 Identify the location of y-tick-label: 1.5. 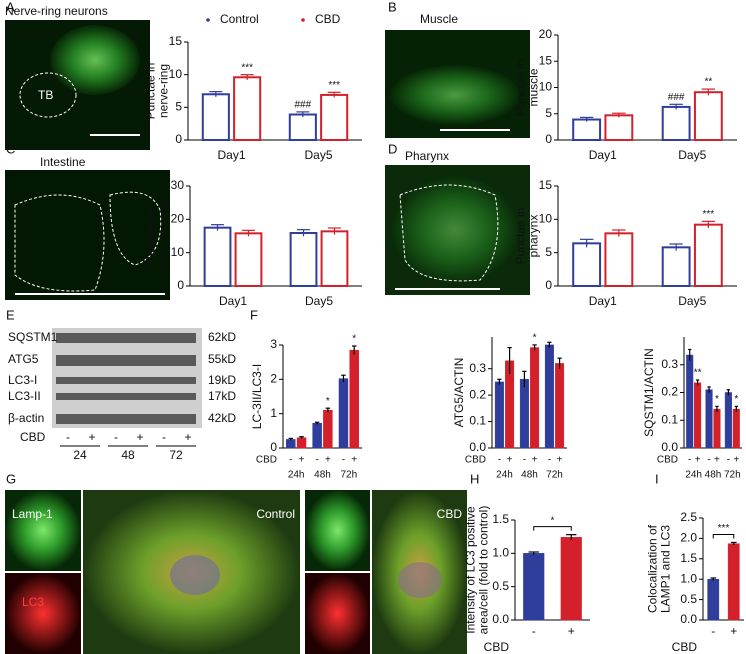
(500, 519).